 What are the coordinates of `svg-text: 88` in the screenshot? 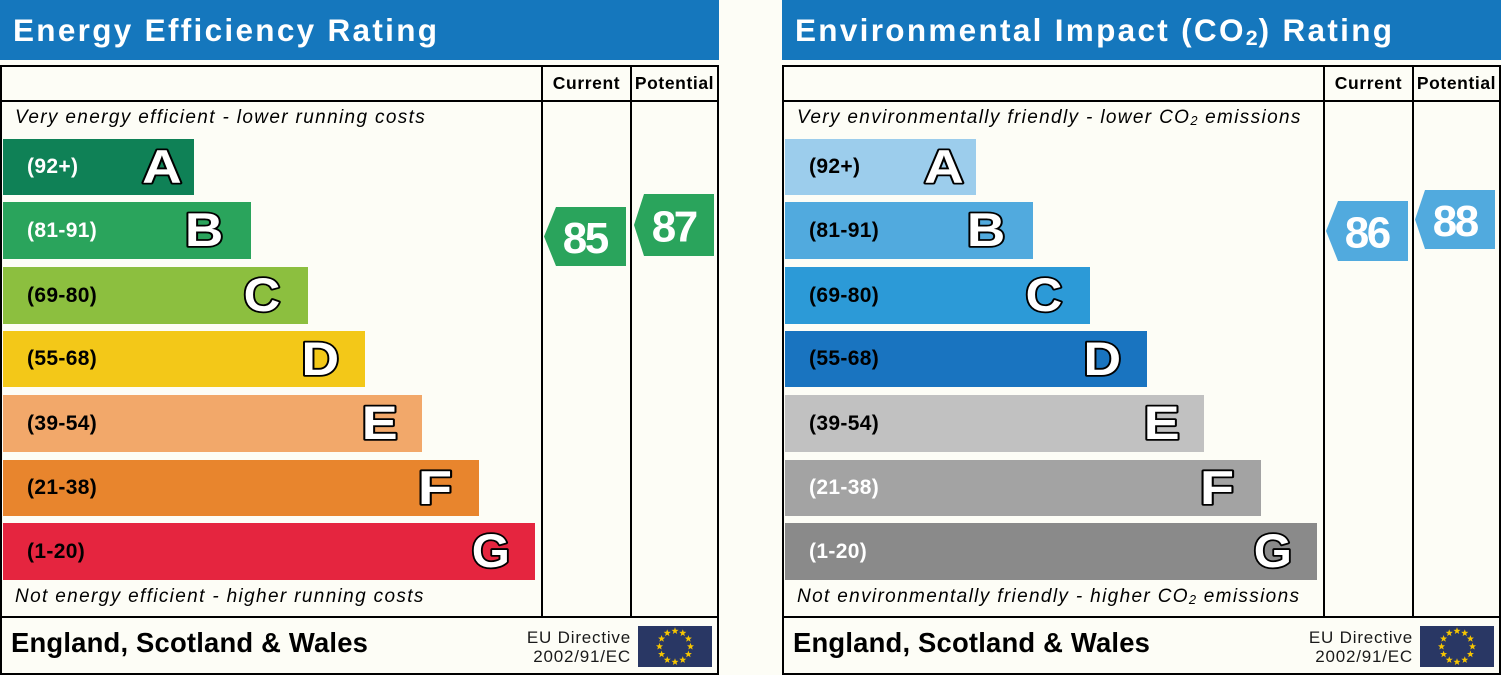 It's located at (1456, 221).